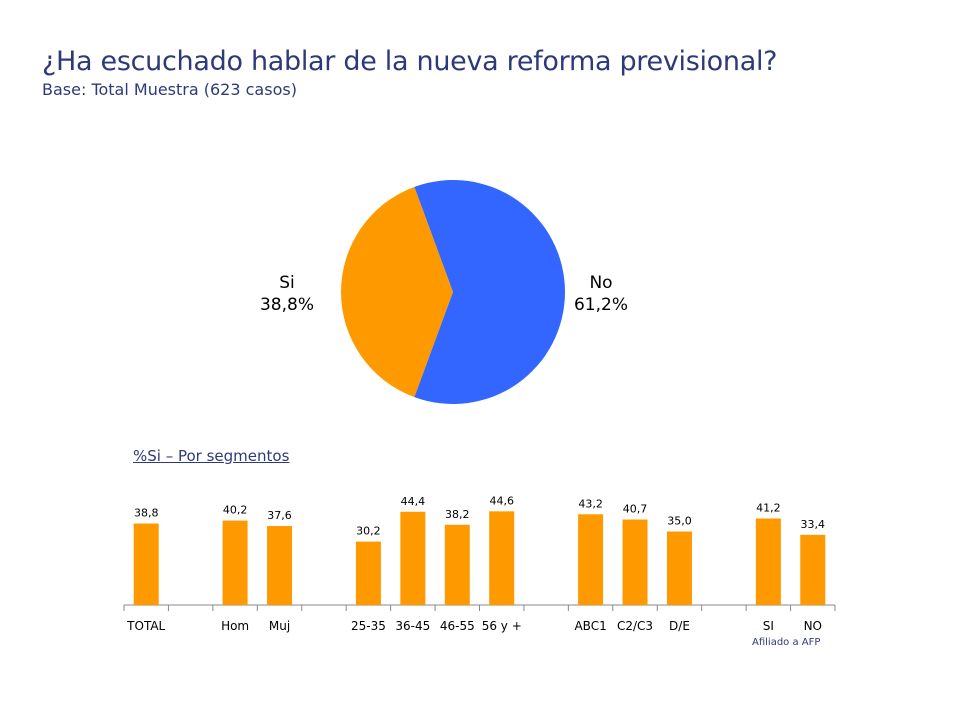 The width and height of the screenshot is (960, 720). What do you see at coordinates (601, 283) in the screenshot?
I see `pie-label-no-name: No` at bounding box center [601, 283].